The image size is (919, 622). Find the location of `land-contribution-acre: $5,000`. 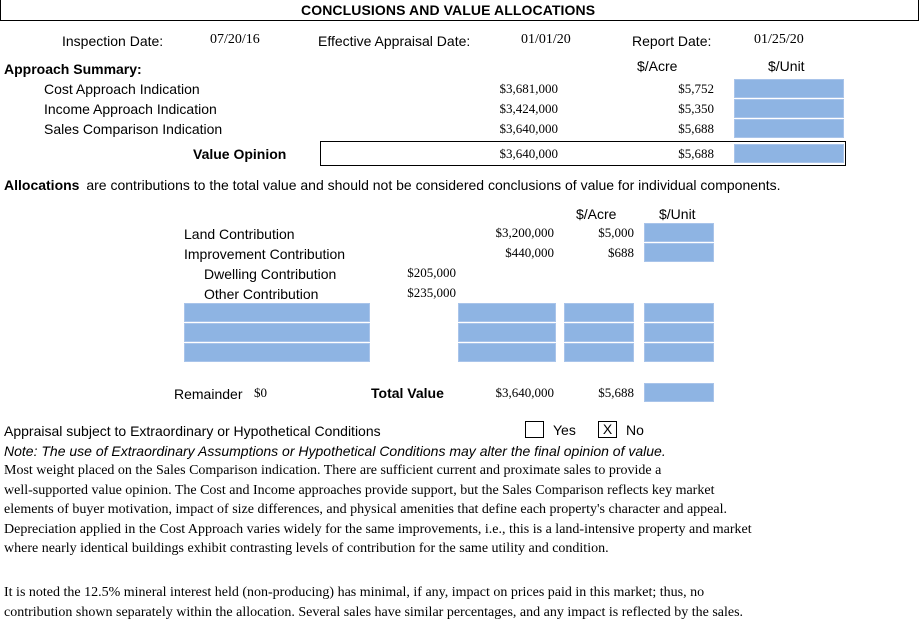

land-contribution-acre: $5,000 is located at coordinates (616, 232).